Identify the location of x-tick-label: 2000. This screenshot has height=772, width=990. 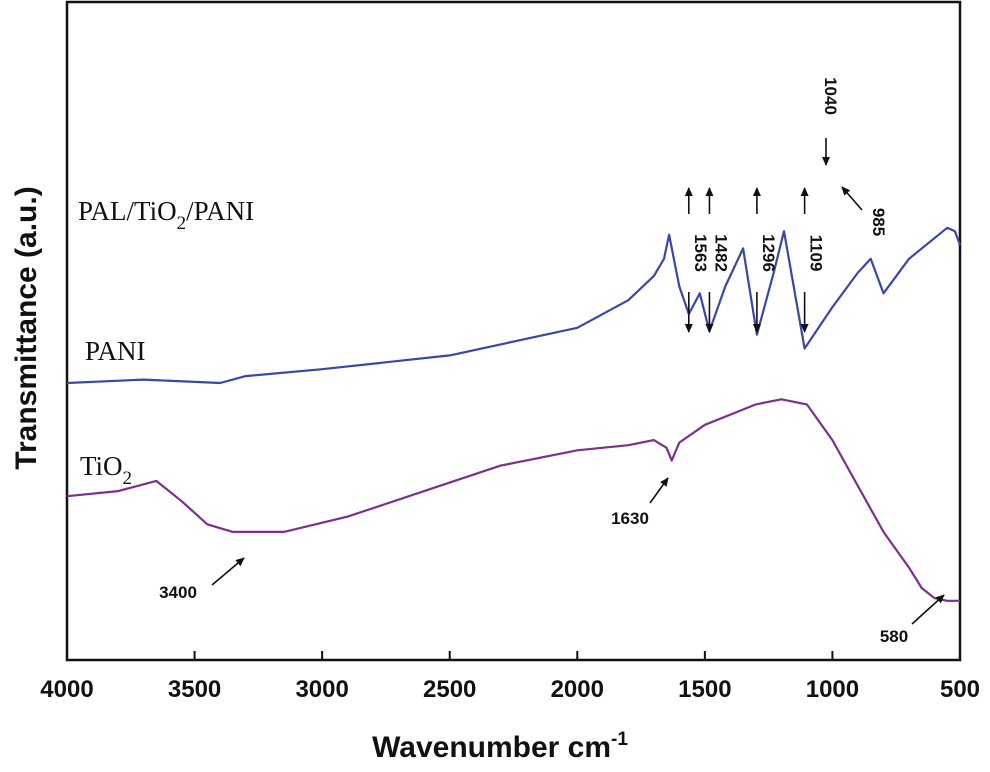
(577, 689).